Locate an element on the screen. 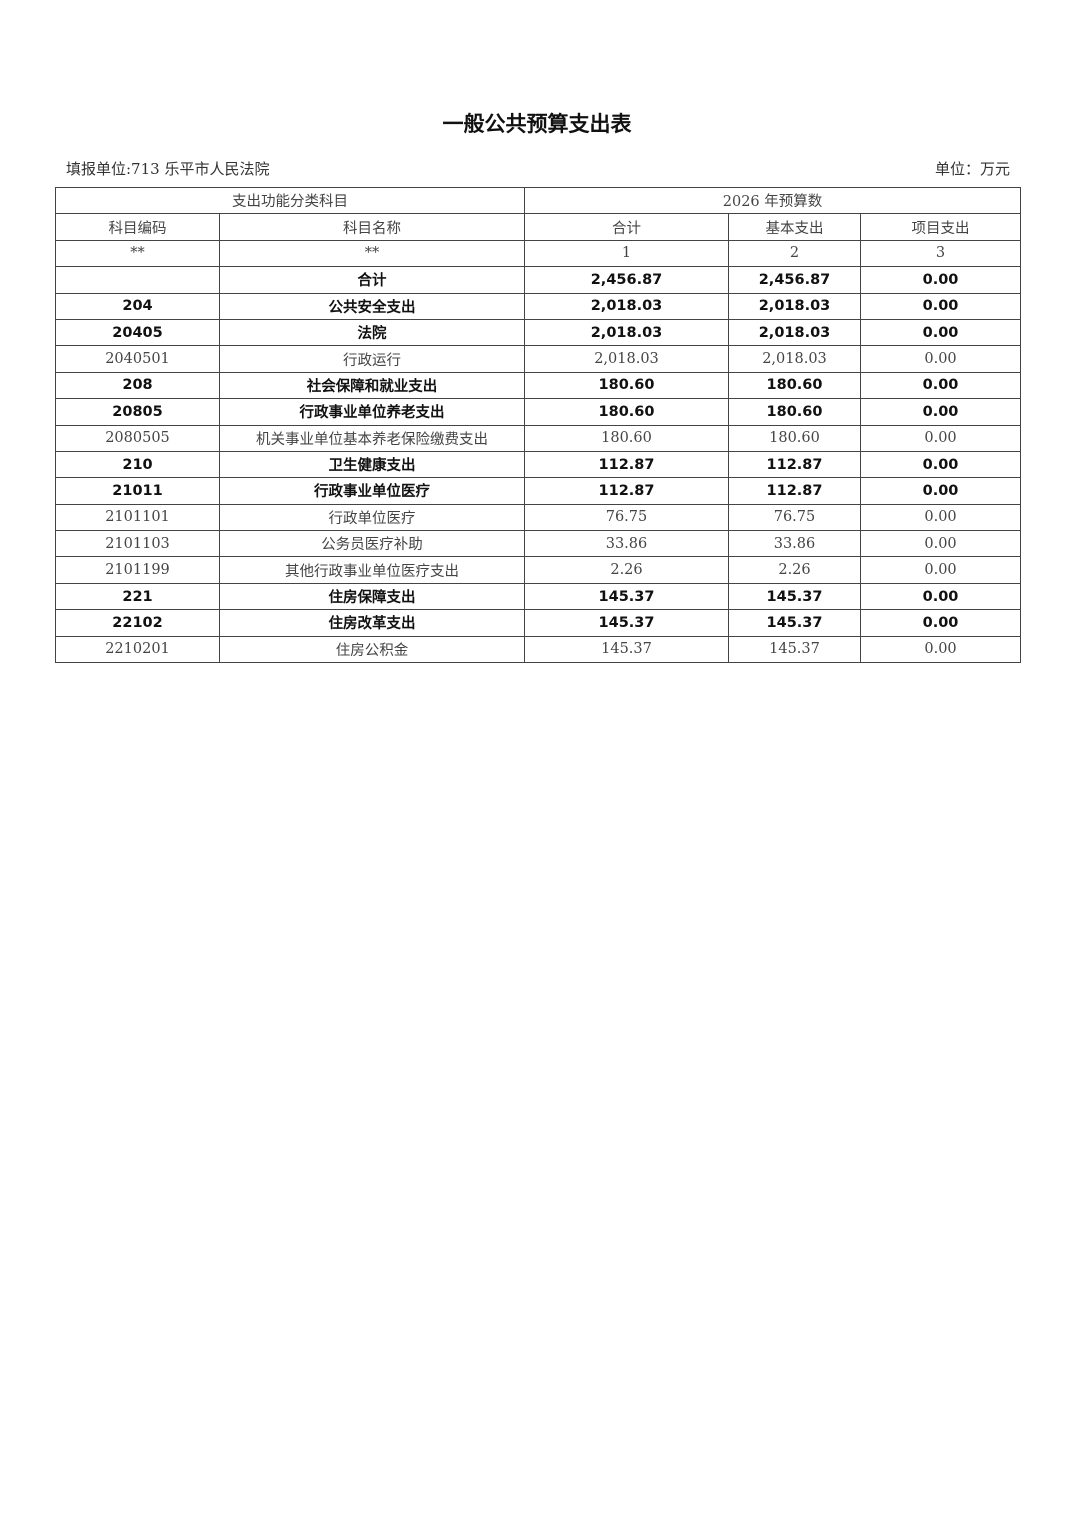 This screenshot has width=1074, height=1520. table-row: 21011 行政事业单位医疗 112.87 112.87 0.00 is located at coordinates (538, 491).